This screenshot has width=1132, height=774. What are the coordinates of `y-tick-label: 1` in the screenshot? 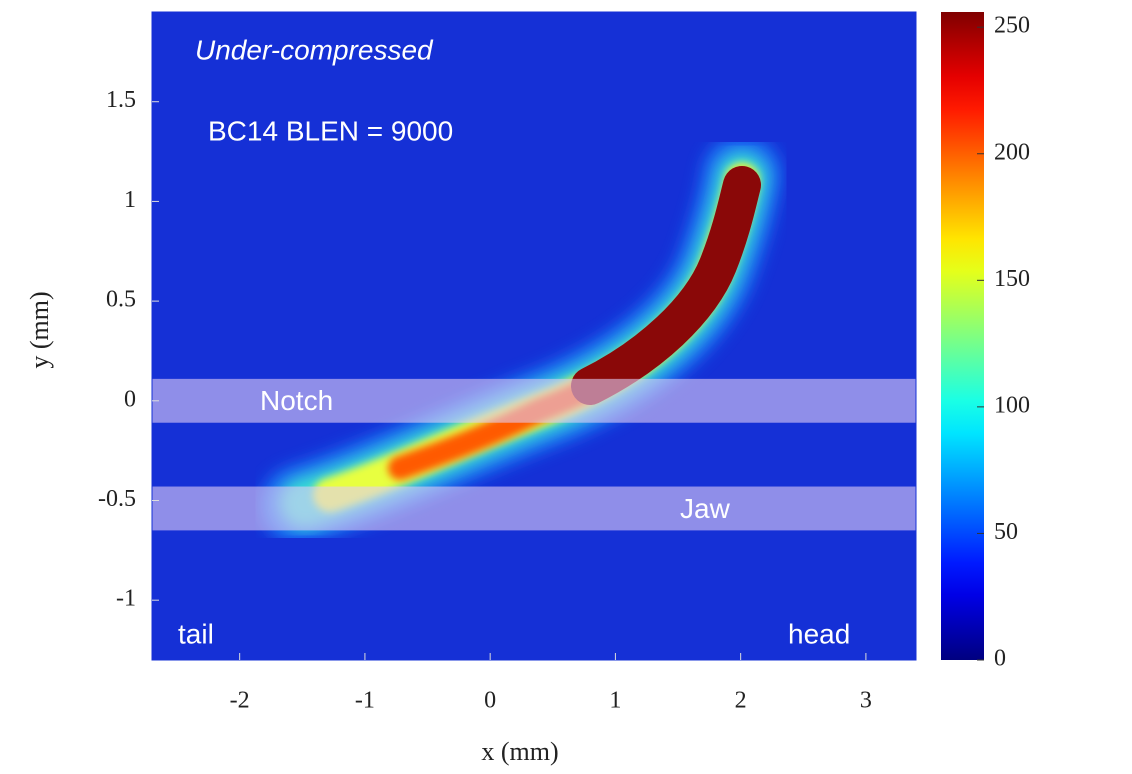 It's located at (130, 200).